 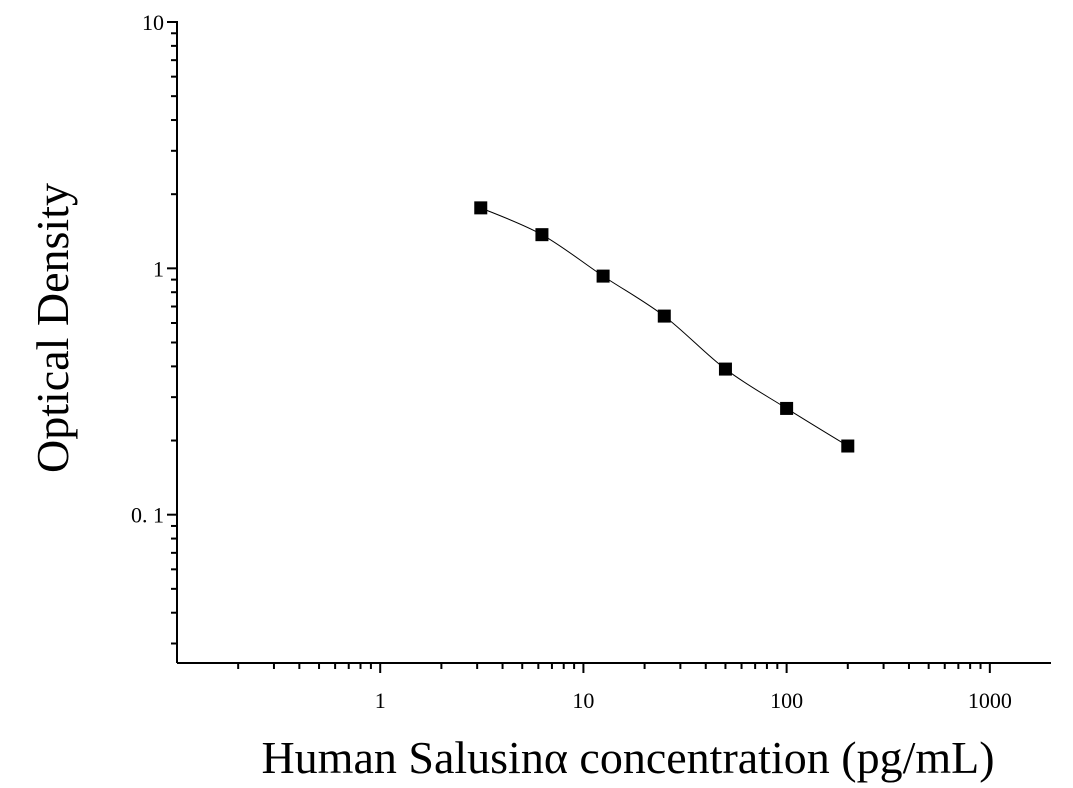 What do you see at coordinates (583, 700) in the screenshot?
I see `x-tick-label: 10` at bounding box center [583, 700].